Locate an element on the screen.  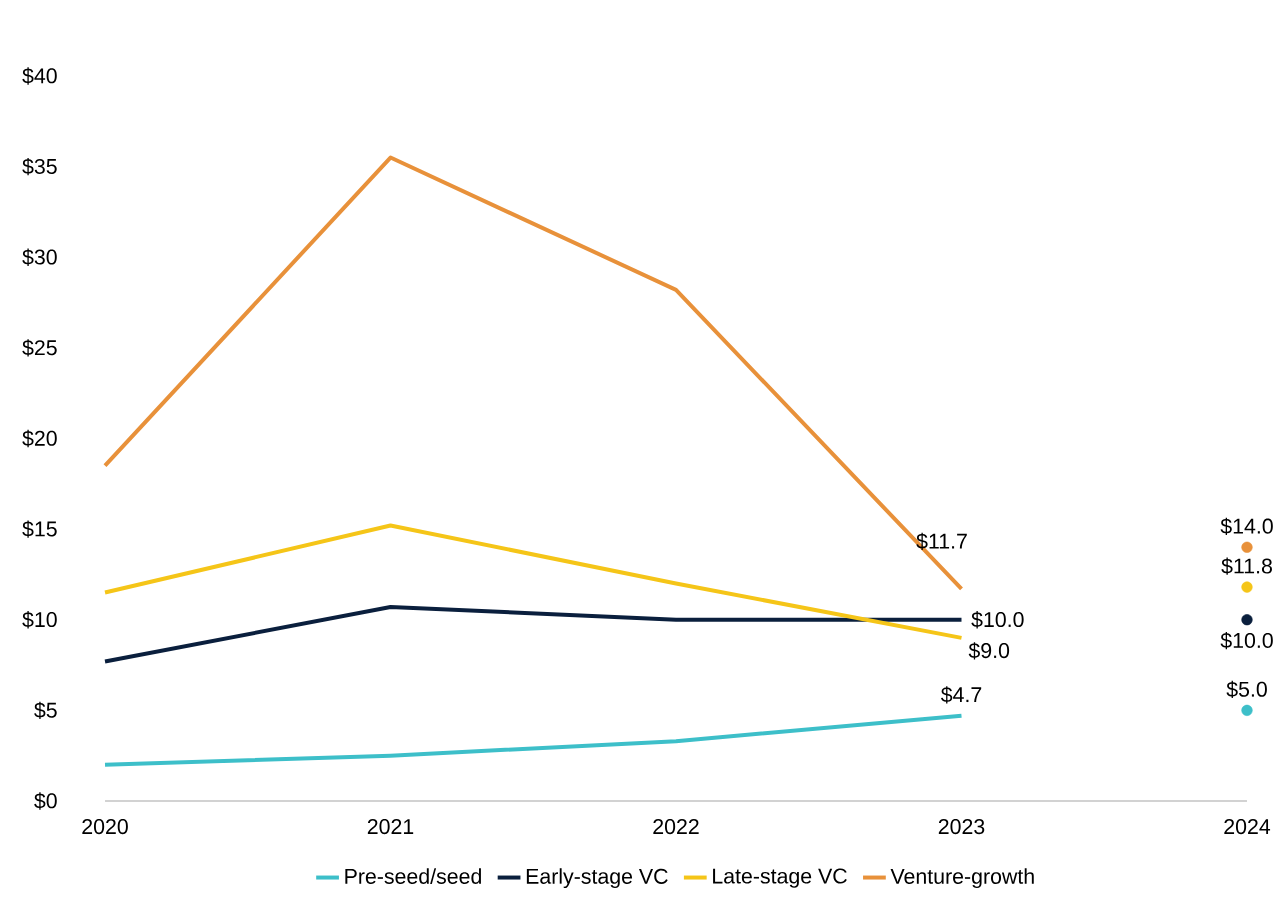
y-tick-label: $20 is located at coordinates (39, 438).